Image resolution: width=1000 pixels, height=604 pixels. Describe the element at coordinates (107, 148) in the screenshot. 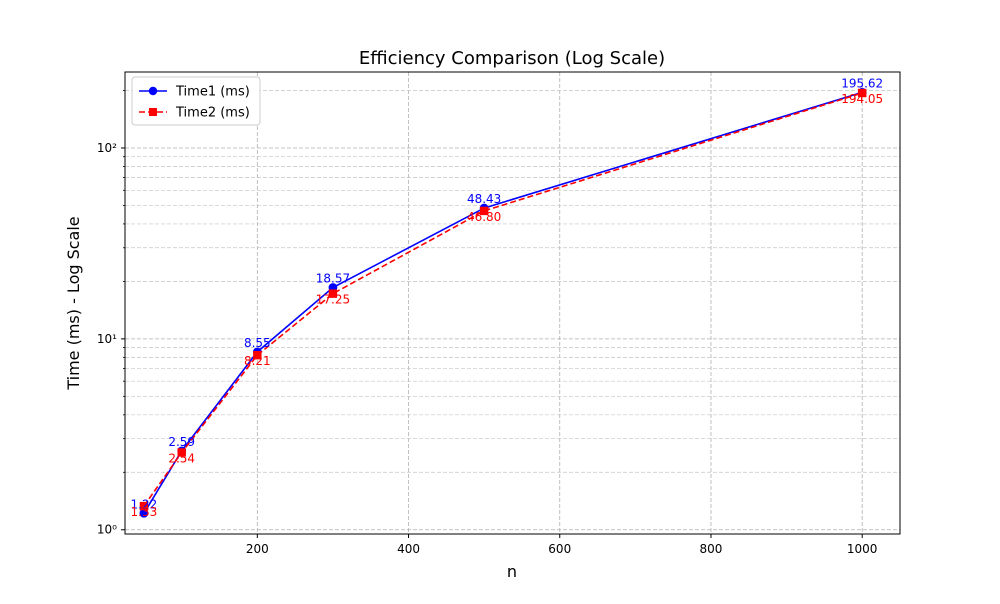

I see `y-tick-label: 10²` at that location.